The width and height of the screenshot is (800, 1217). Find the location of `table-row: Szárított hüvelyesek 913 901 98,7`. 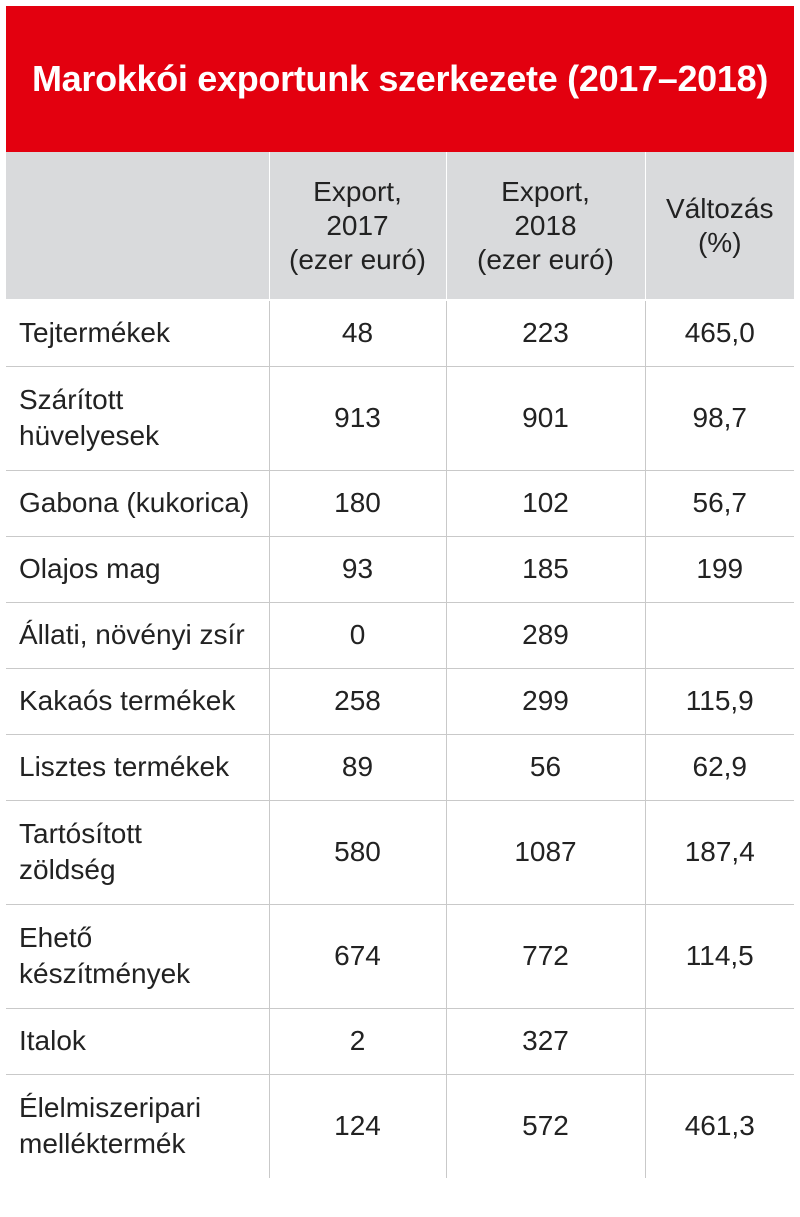

table-row: Szárított hüvelyesek 913 901 98,7 is located at coordinates (400, 418).